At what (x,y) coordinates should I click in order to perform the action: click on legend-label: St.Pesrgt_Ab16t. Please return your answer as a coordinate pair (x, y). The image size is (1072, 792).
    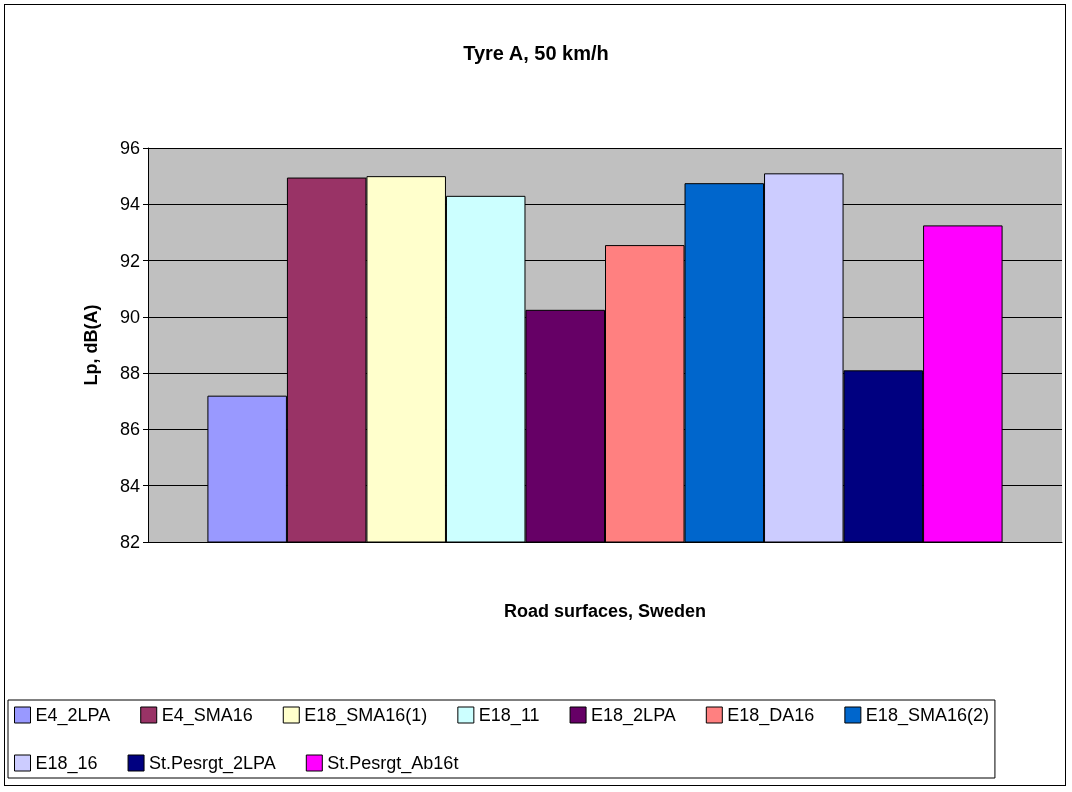
    Looking at the image, I should click on (393, 763).